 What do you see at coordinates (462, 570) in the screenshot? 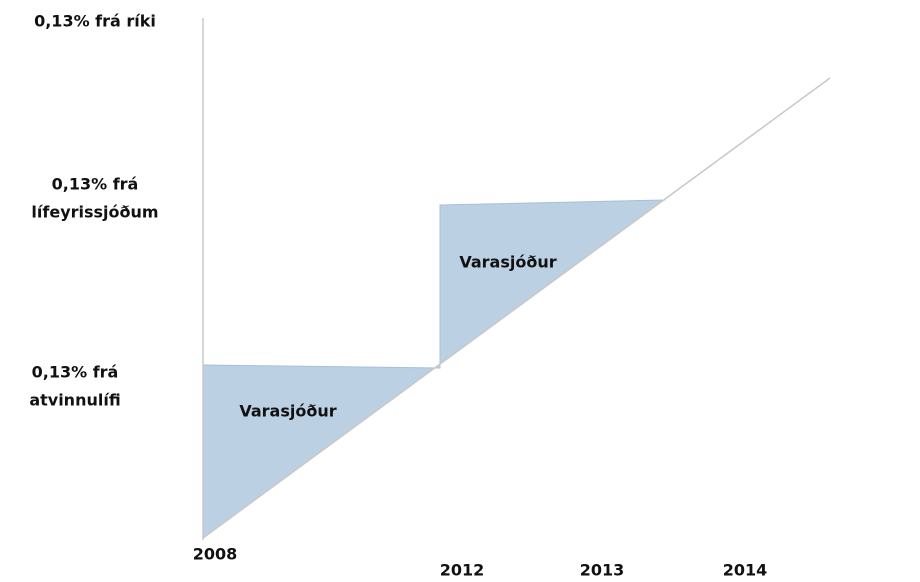
I see `x-label: 2012` at bounding box center [462, 570].